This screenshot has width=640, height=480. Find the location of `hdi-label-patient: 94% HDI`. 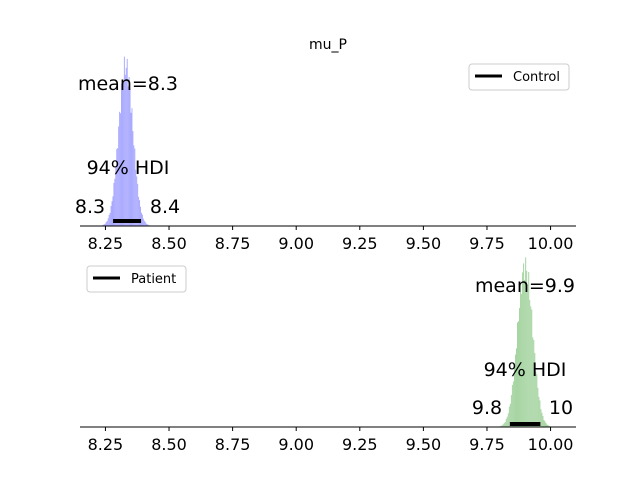

hdi-label-patient: 94% HDI is located at coordinates (525, 370).